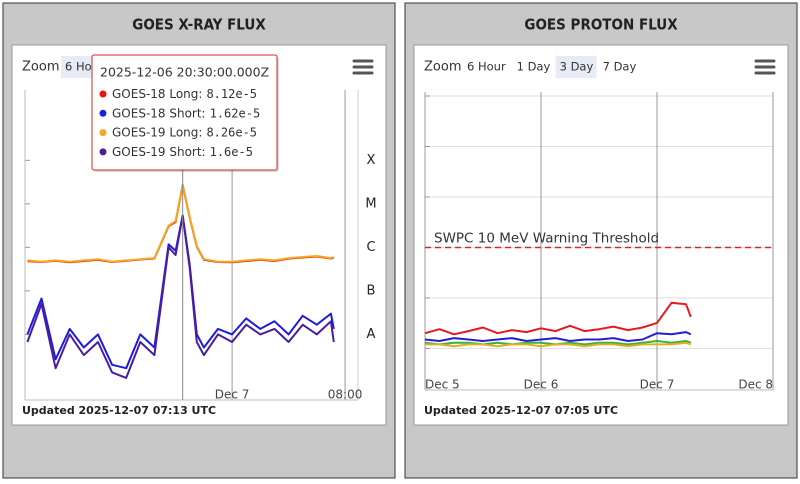 The width and height of the screenshot is (800, 484). I want to click on tooltip-series-name: GOES-19 Long:, so click(157, 132).